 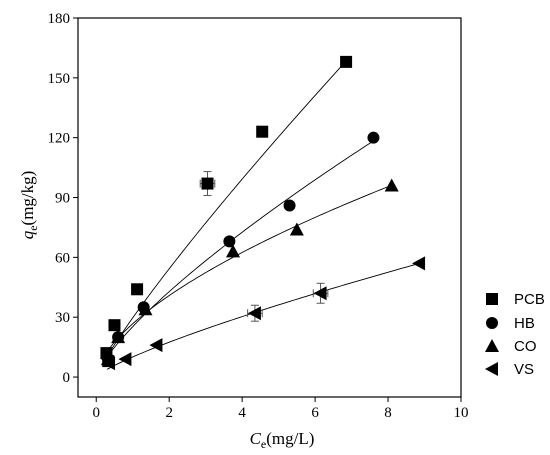 I want to click on x-tick-label: 10, so click(x=461, y=413).